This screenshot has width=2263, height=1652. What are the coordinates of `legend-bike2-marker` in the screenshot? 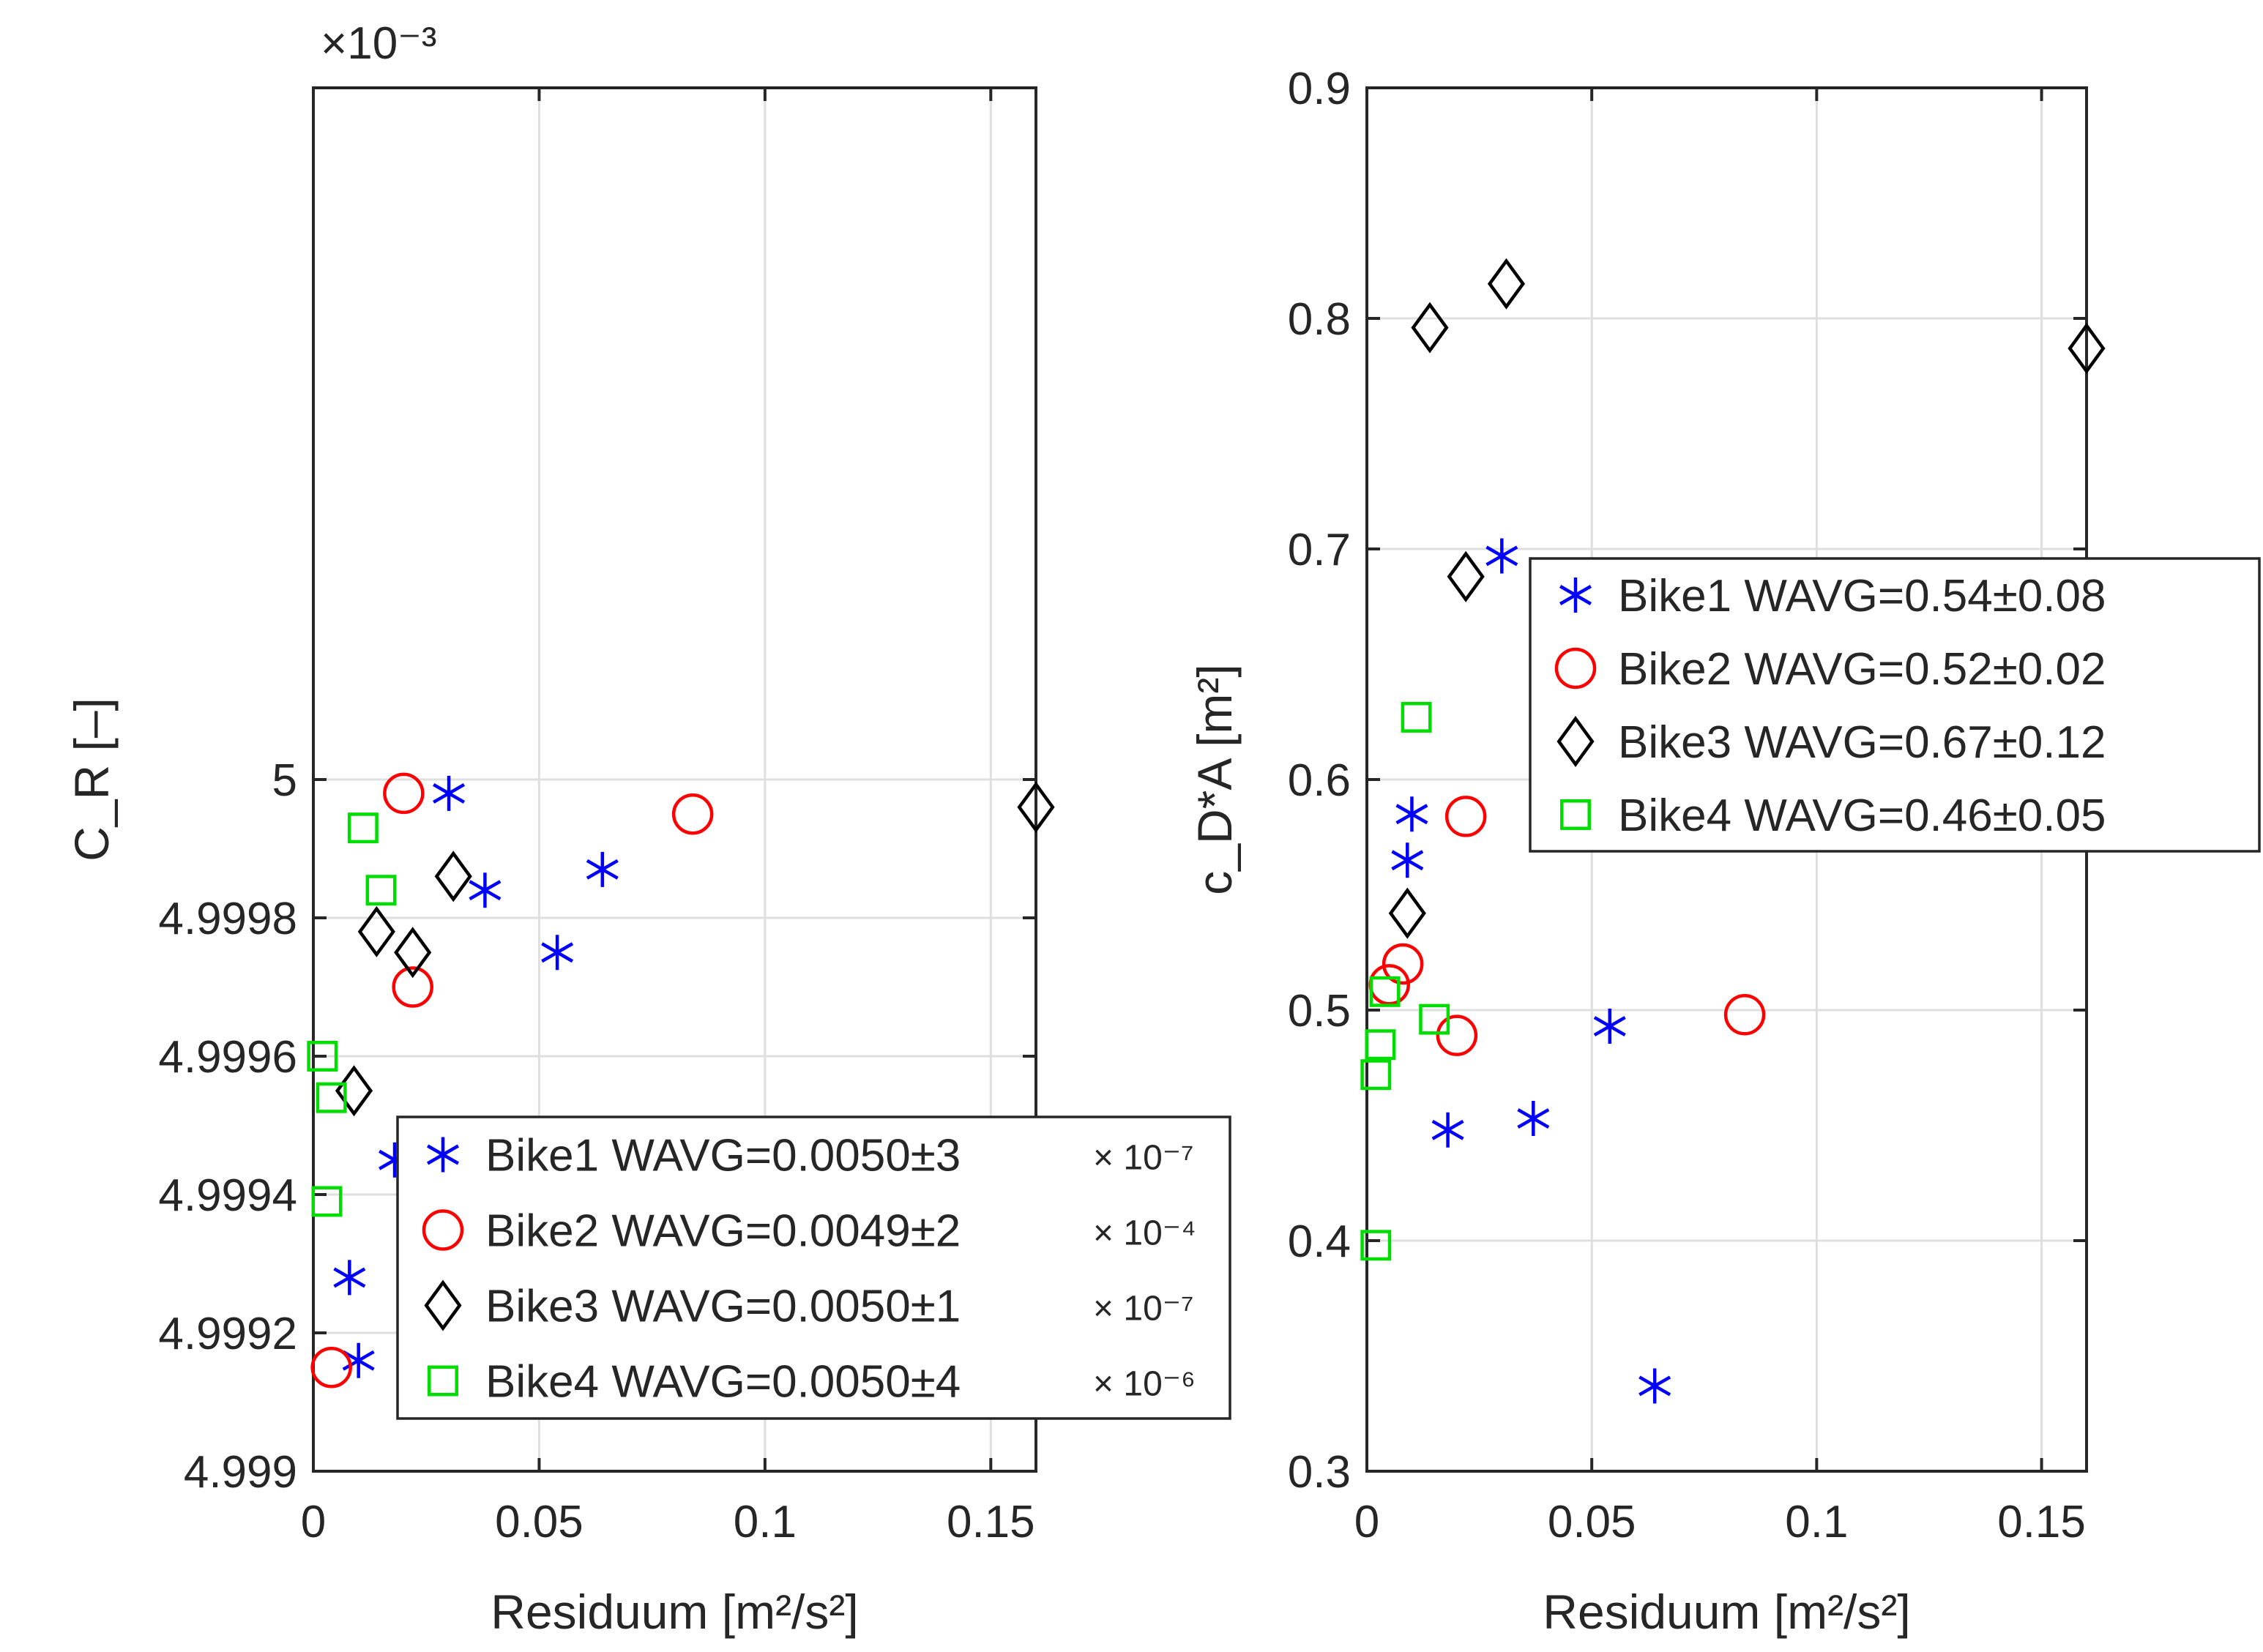 It's located at (1575, 668).